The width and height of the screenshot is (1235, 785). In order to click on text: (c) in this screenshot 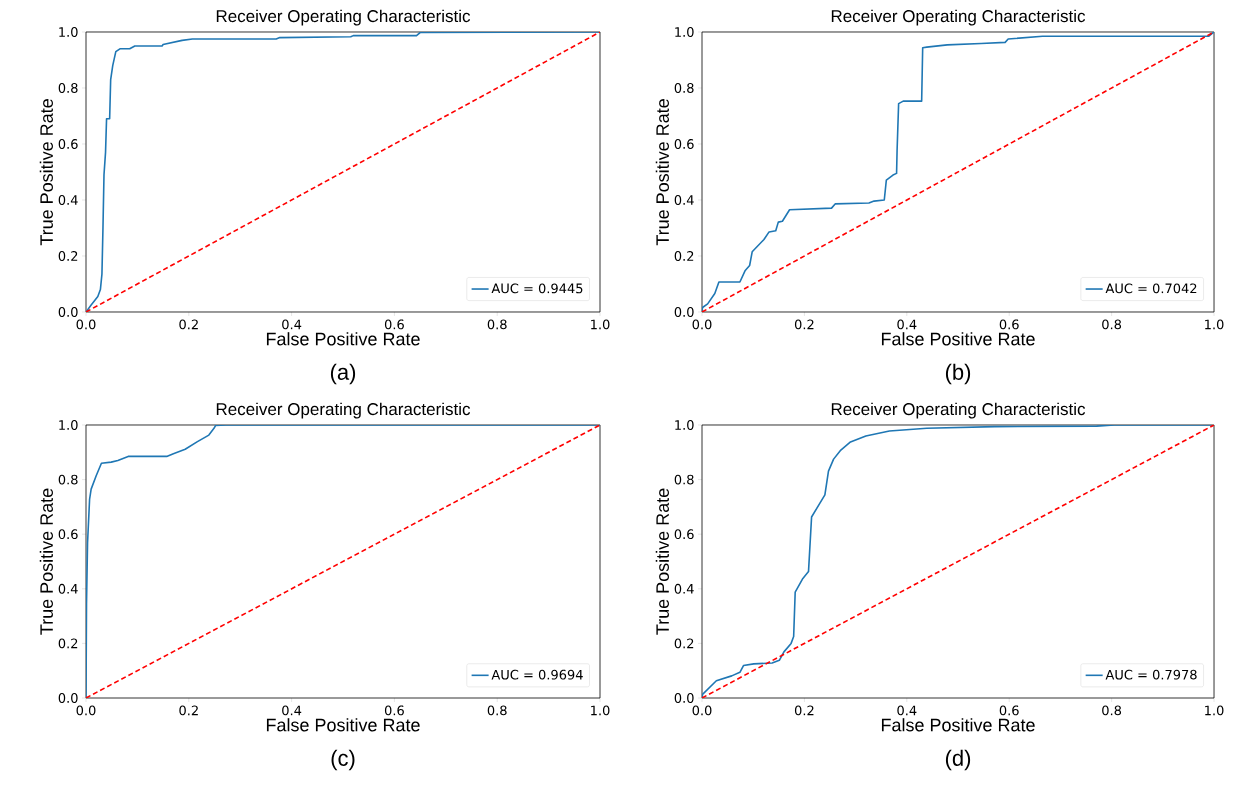, I will do `click(343, 760)`.